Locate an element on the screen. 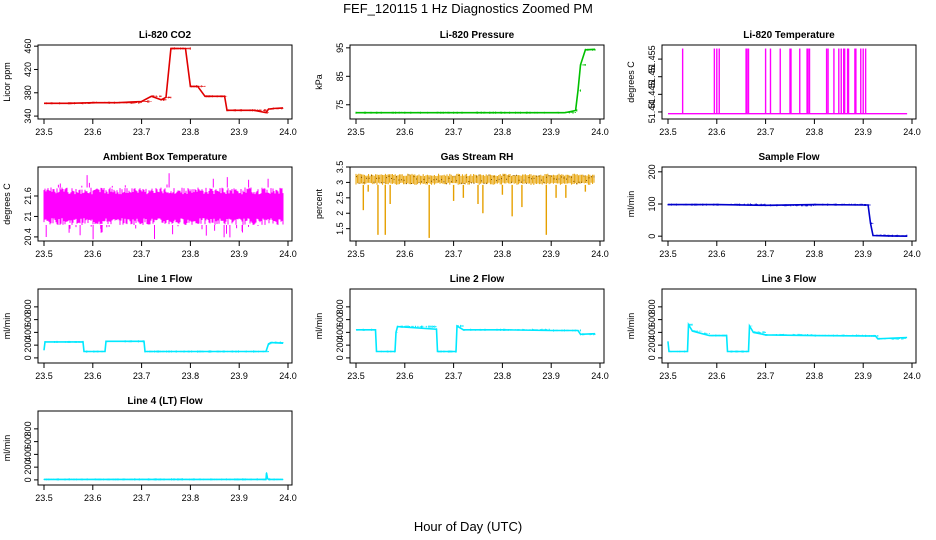 The width and height of the screenshot is (936, 540). y-tick-label: 51.45 is located at coordinates (652, 76).